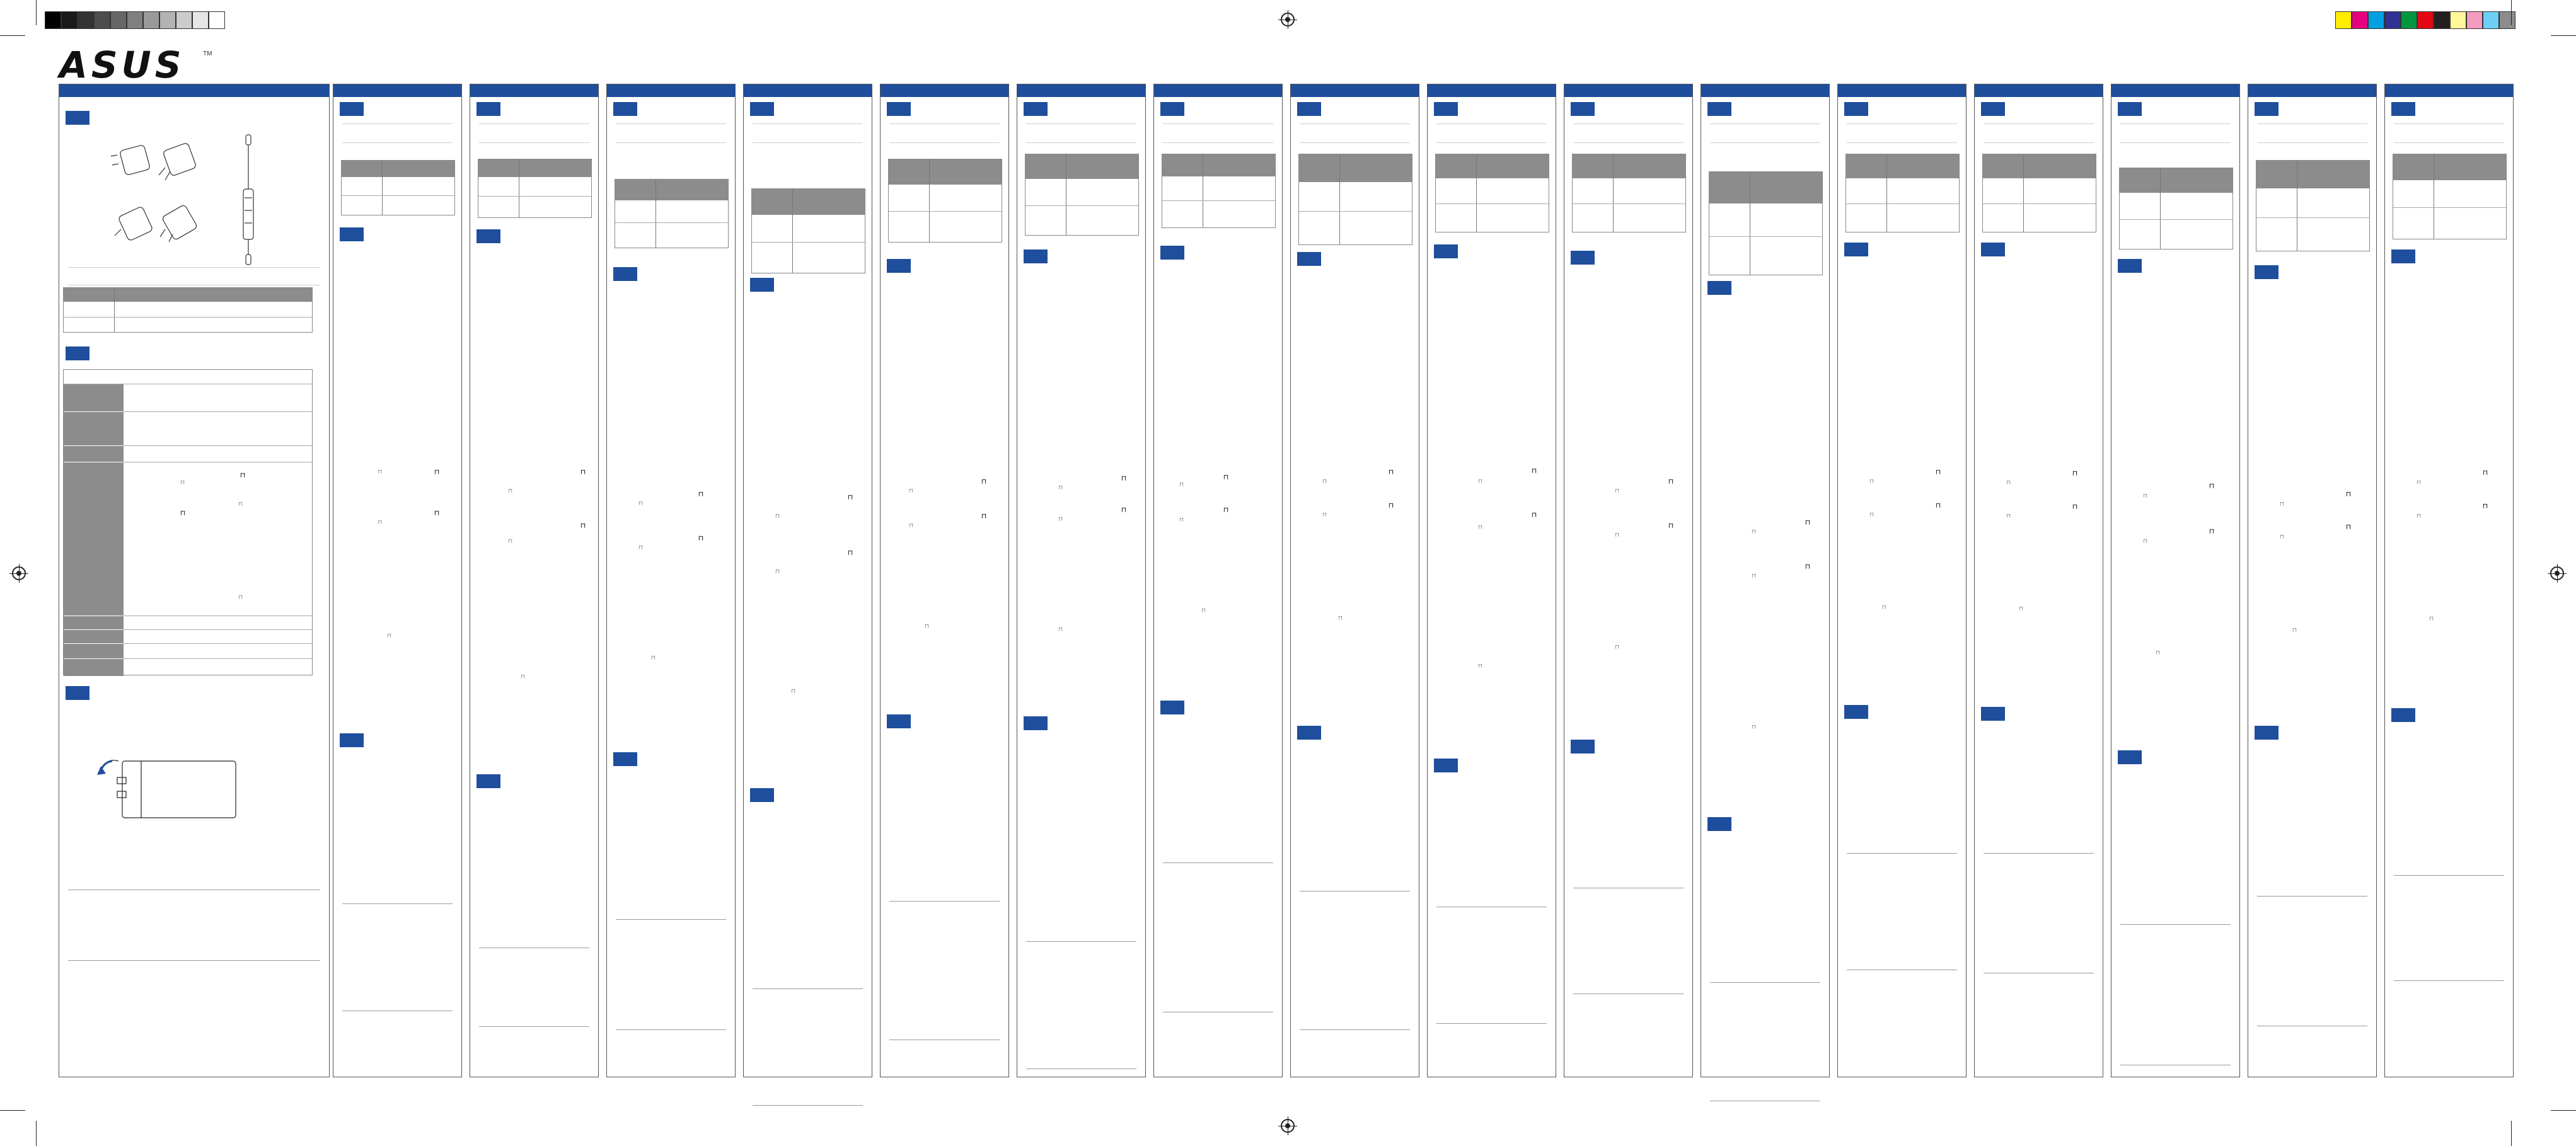 The height and width of the screenshot is (1146, 2576). I want to click on registration-mark-left, so click(18, 573).